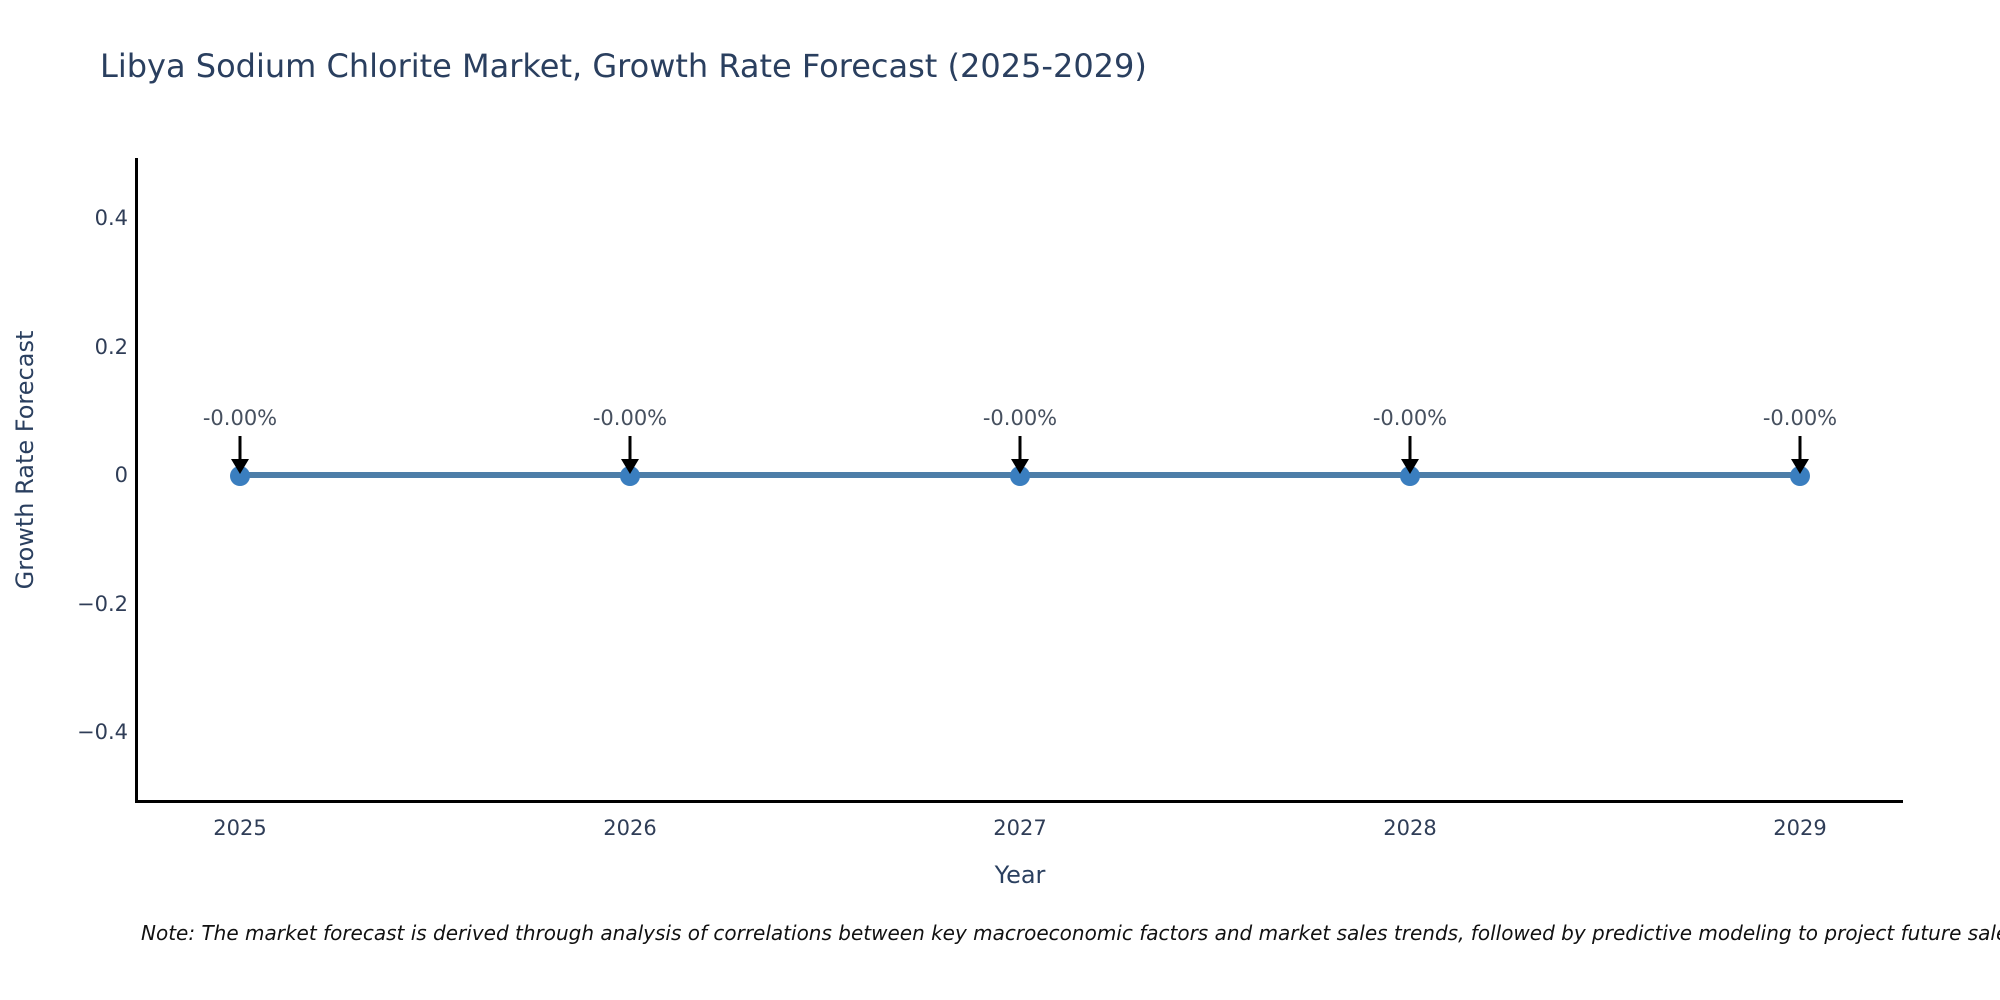 Image resolution: width=2000 pixels, height=1000 pixels. What do you see at coordinates (111, 346) in the screenshot?
I see `y-tick-label: 0.2` at bounding box center [111, 346].